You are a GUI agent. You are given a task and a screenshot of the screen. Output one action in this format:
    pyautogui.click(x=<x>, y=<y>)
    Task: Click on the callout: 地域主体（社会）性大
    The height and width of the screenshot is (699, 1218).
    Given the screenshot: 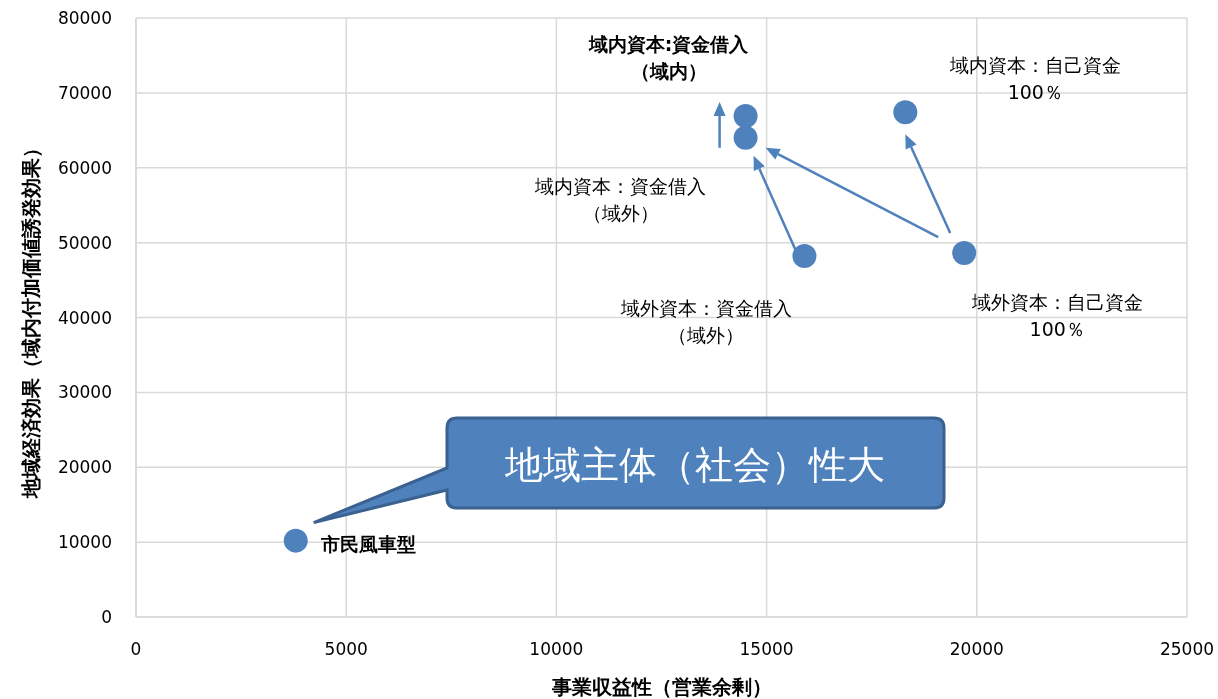 What is the action you would take?
    pyautogui.click(x=629, y=470)
    